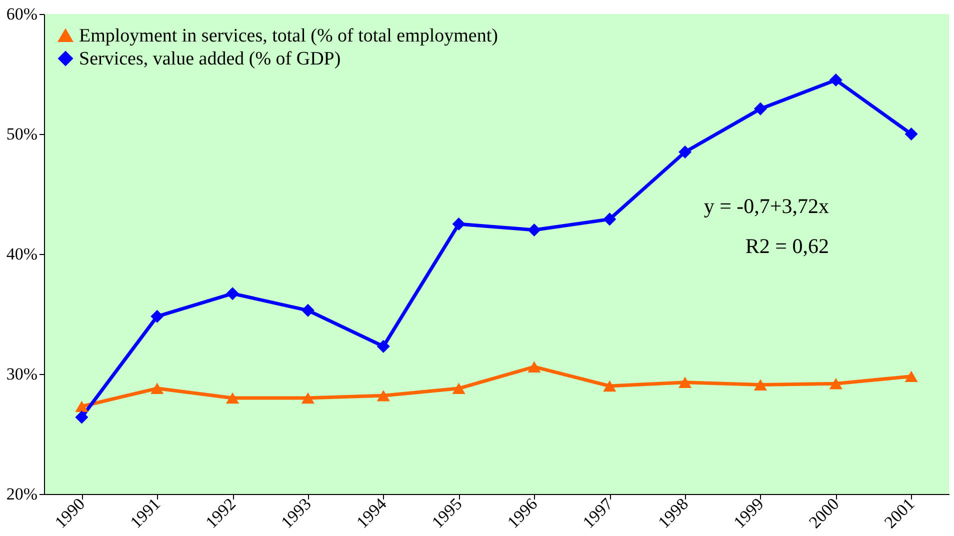  Describe the element at coordinates (767, 206) in the screenshot. I see `annotation: y = -0,7+3,72x` at that location.